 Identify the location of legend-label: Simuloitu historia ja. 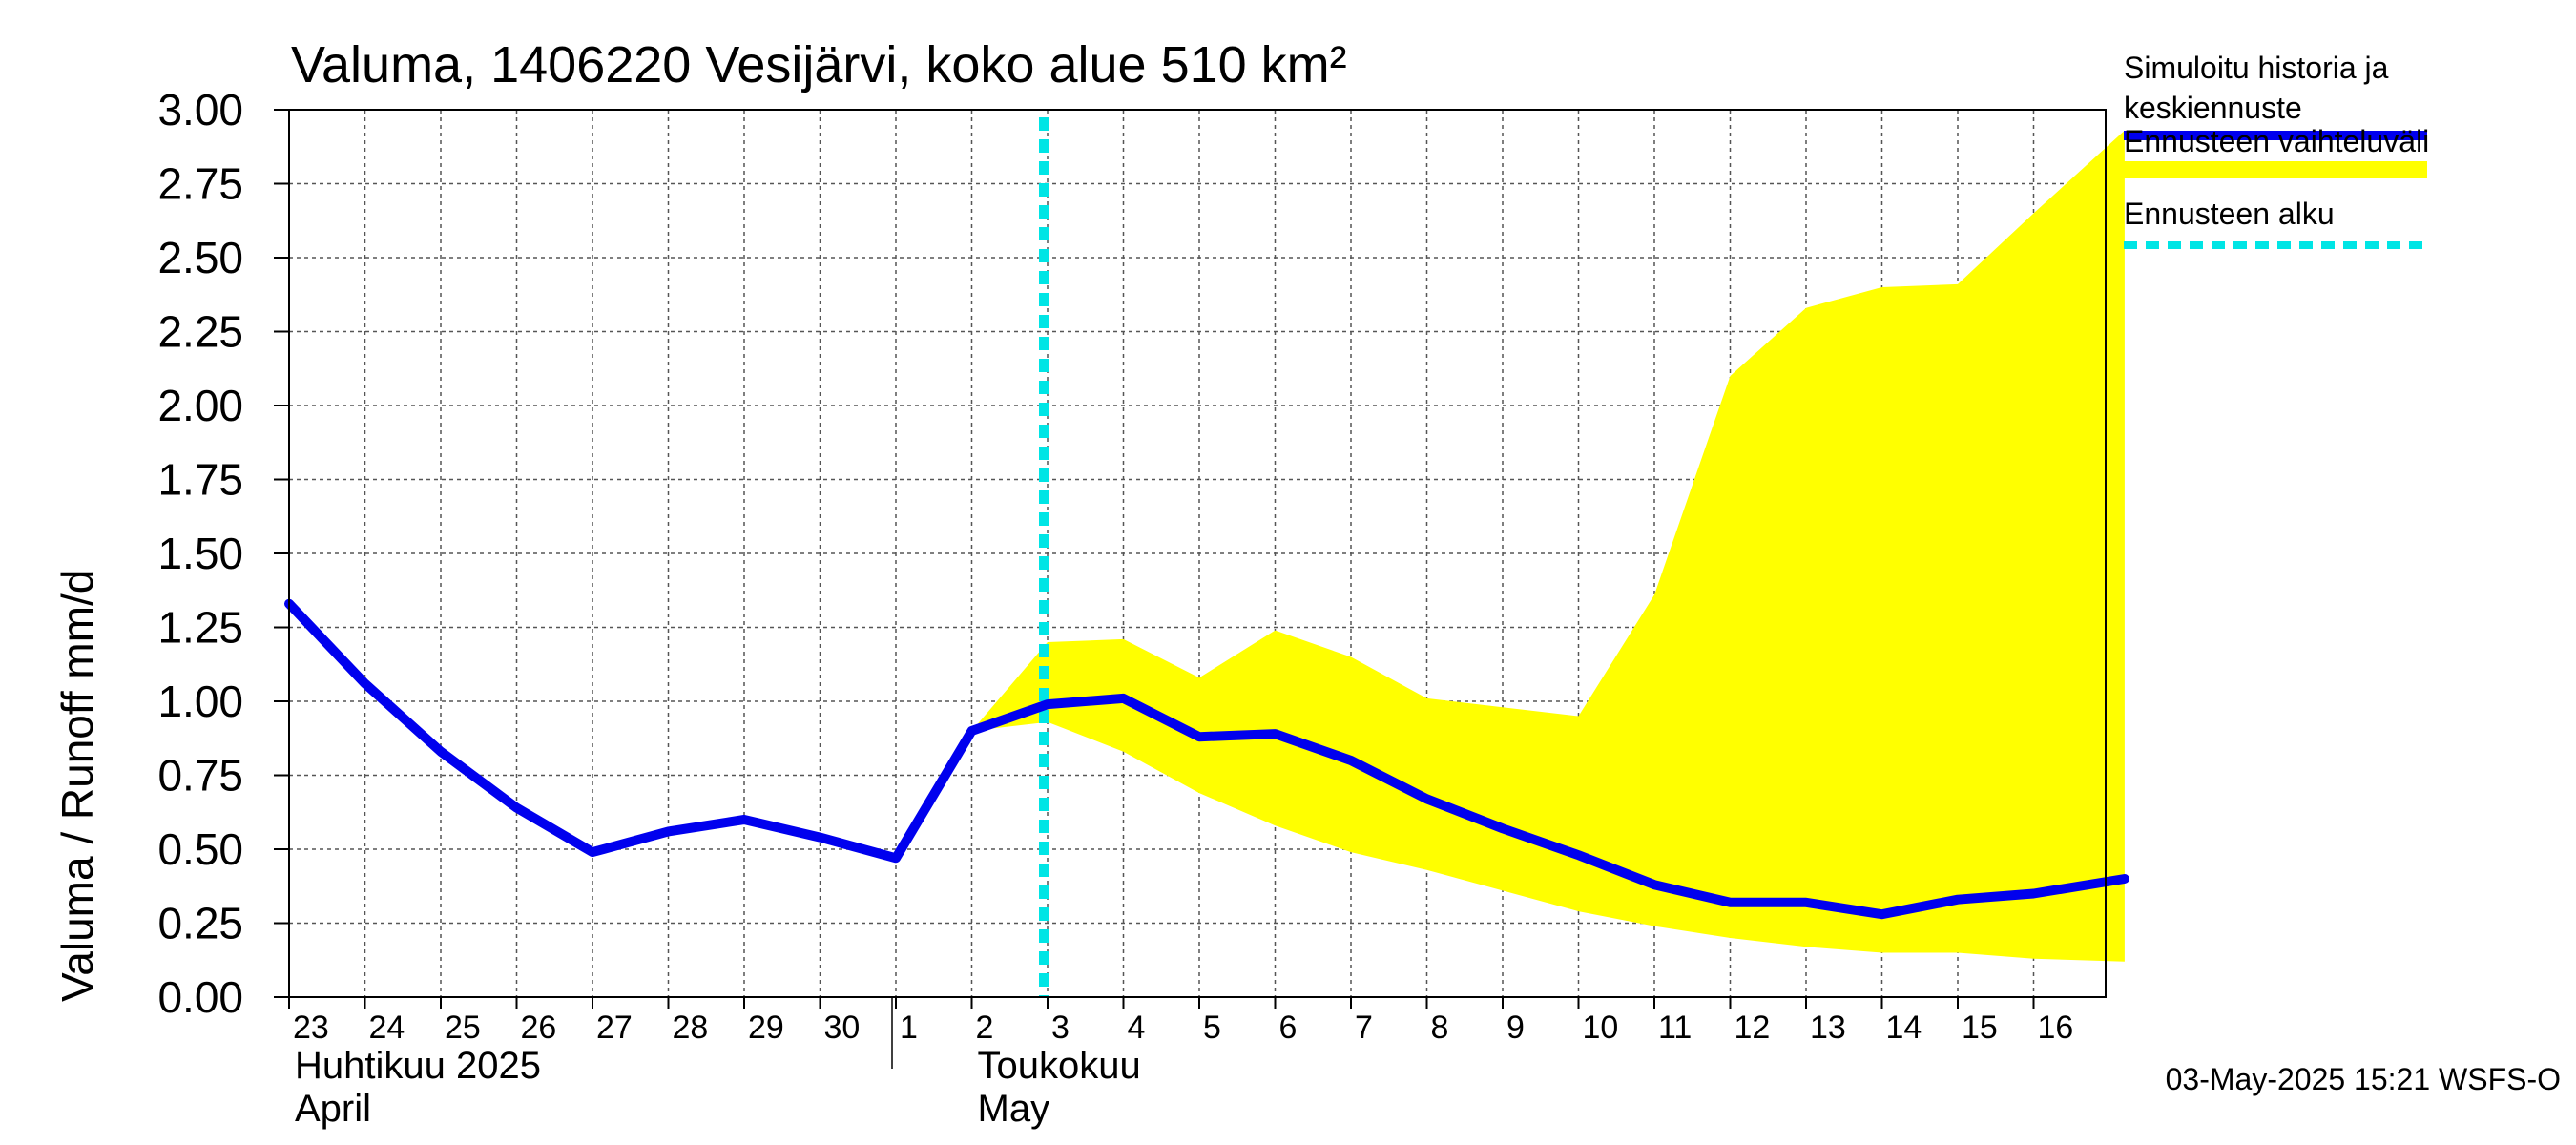
(2256, 68).